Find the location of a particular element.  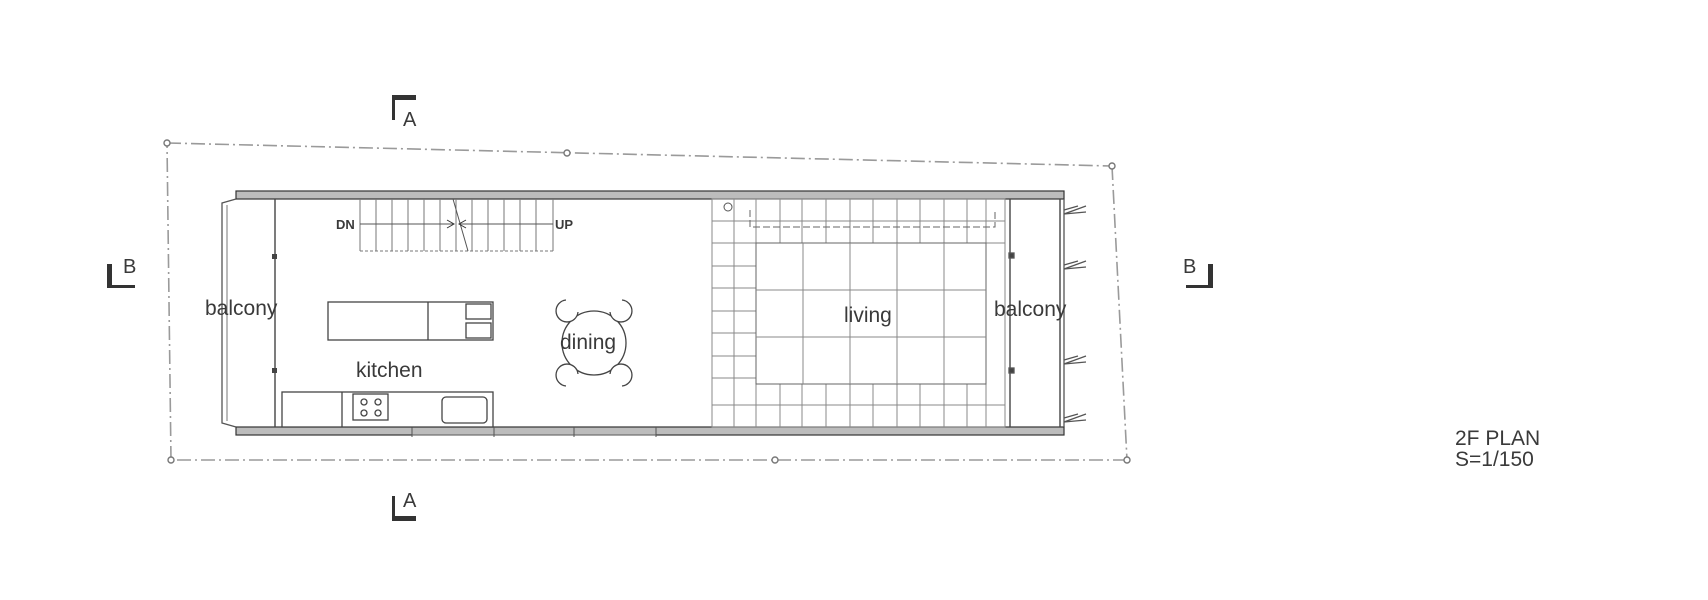

stair-down-label: DN is located at coordinates (345, 224).